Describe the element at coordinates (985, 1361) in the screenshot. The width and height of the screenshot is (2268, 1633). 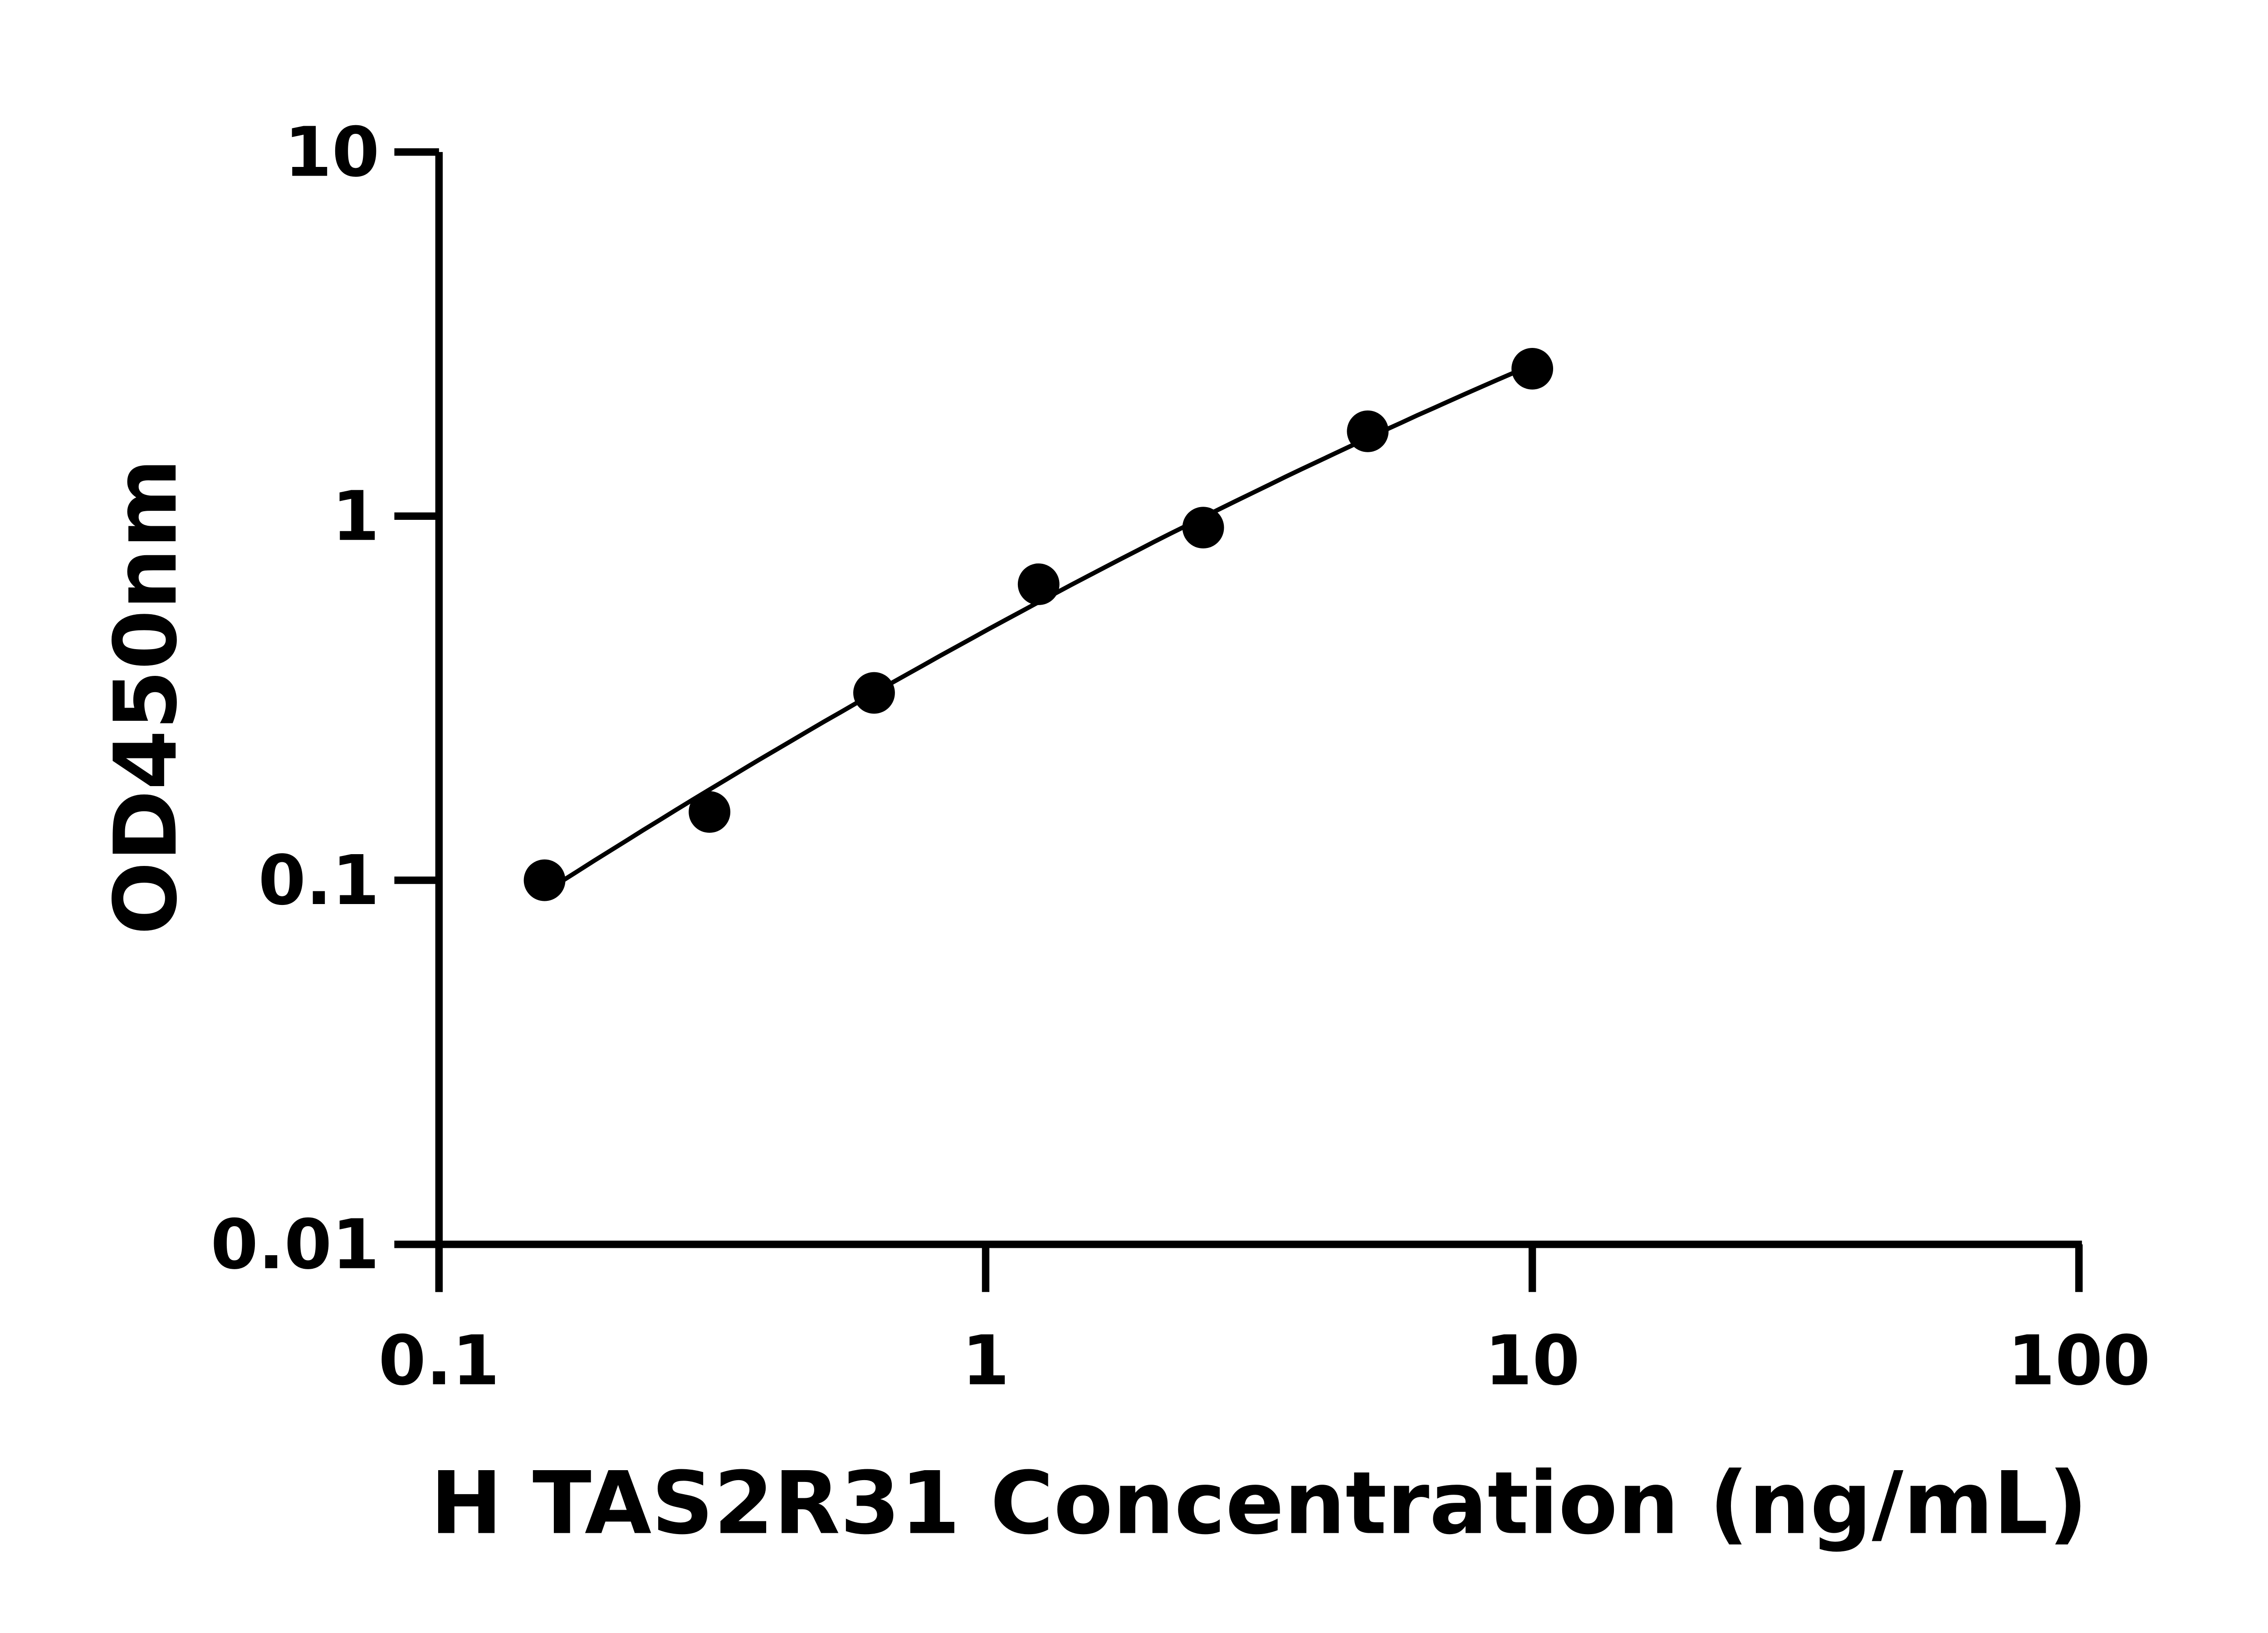
I see `x-tick-label: 1` at that location.